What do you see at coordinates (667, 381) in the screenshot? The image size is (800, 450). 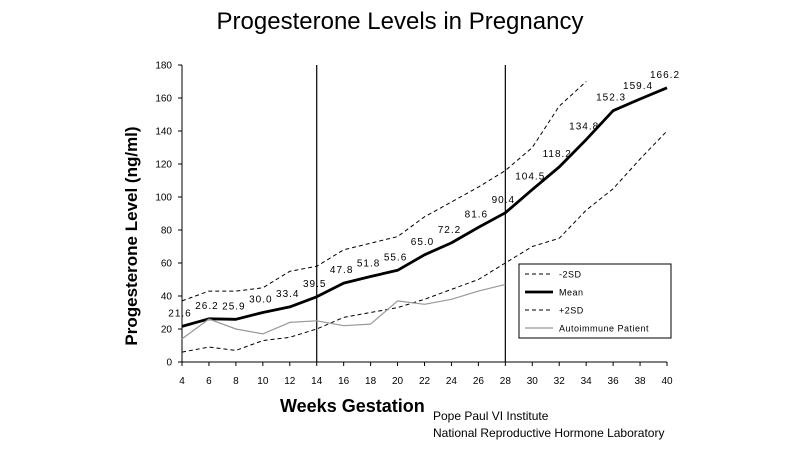 I see `x-tick-label: 40` at bounding box center [667, 381].